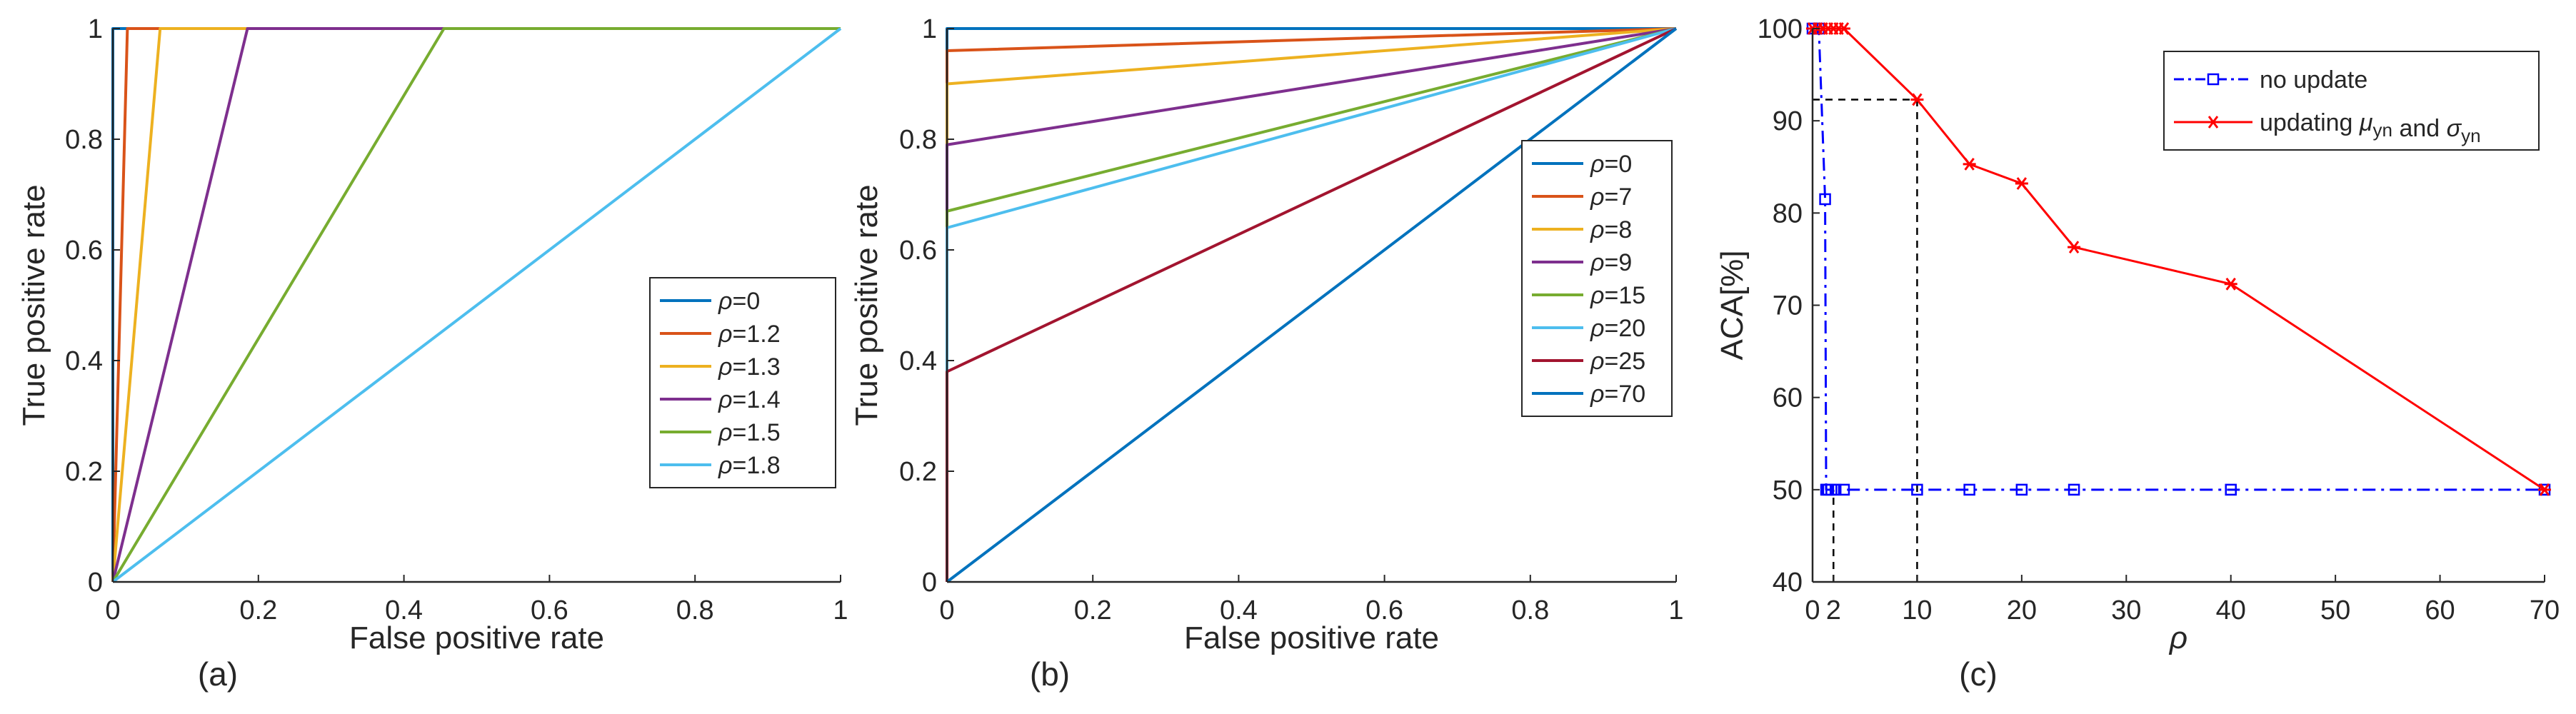 This screenshot has width=2576, height=714. What do you see at coordinates (695, 610) in the screenshot?
I see `x-tick-label: 0.8` at bounding box center [695, 610].